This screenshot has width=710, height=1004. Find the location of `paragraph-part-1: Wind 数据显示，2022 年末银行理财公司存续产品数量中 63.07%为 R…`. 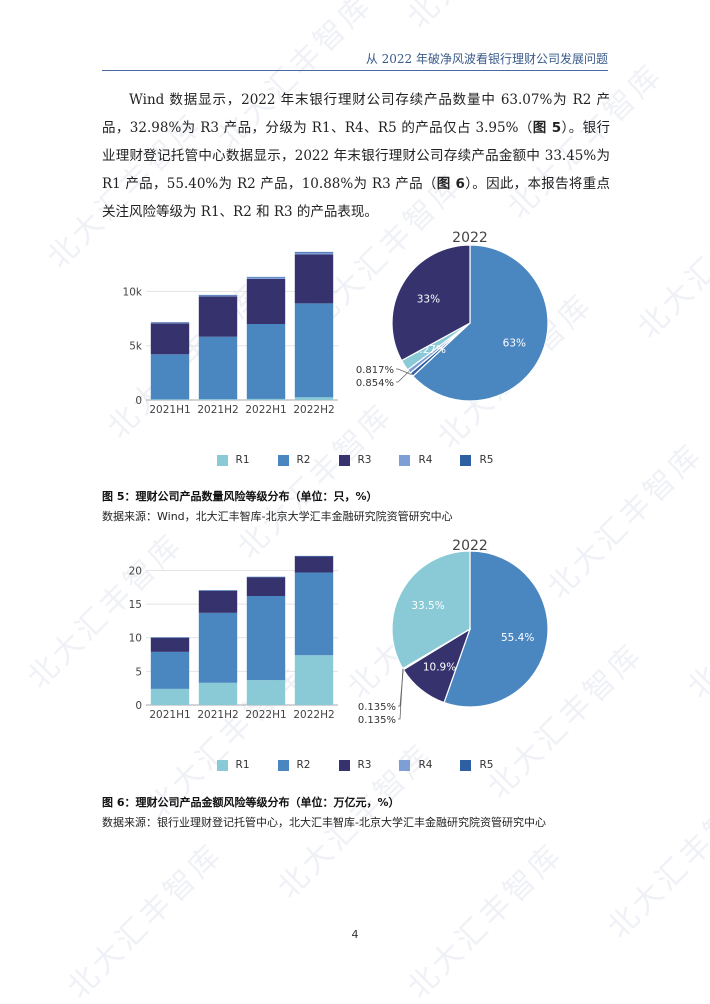

paragraph-part-1: Wind 数据显示，2022 年末银行理财公司存续产品数量中 63.07%为 R… is located at coordinates (356, 114).